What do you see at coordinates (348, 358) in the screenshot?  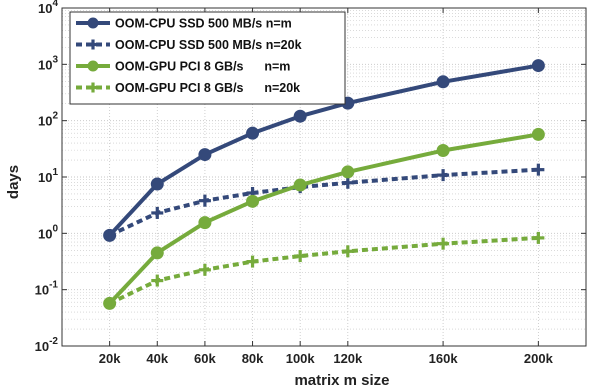 I see `x-tick-label: 120k` at bounding box center [348, 358].